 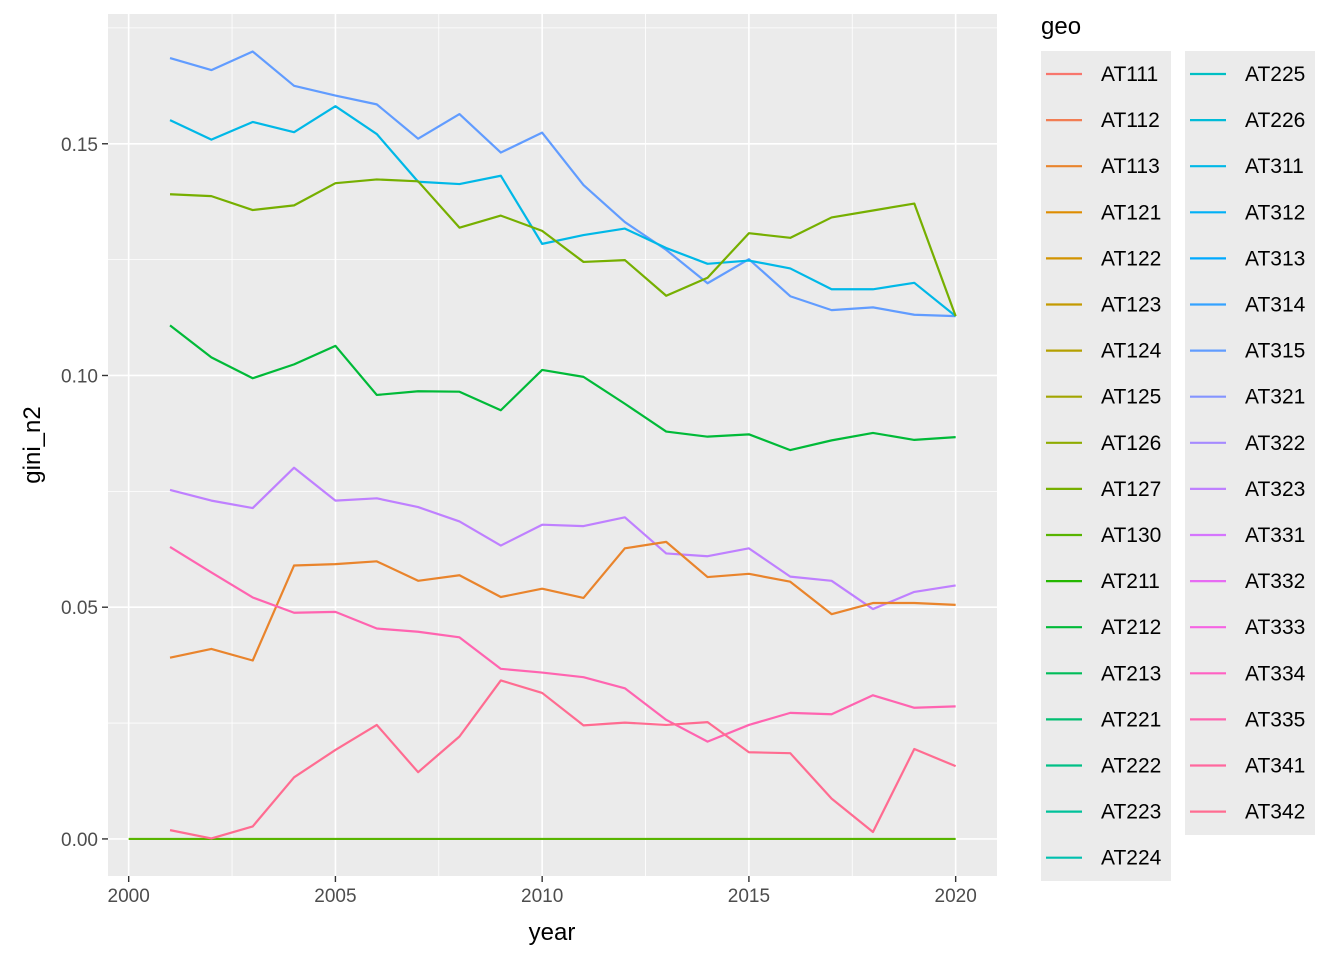 What do you see at coordinates (84, 493) in the screenshot?
I see `y-axis: 0.00 0.05 0.10 0.15` at bounding box center [84, 493].